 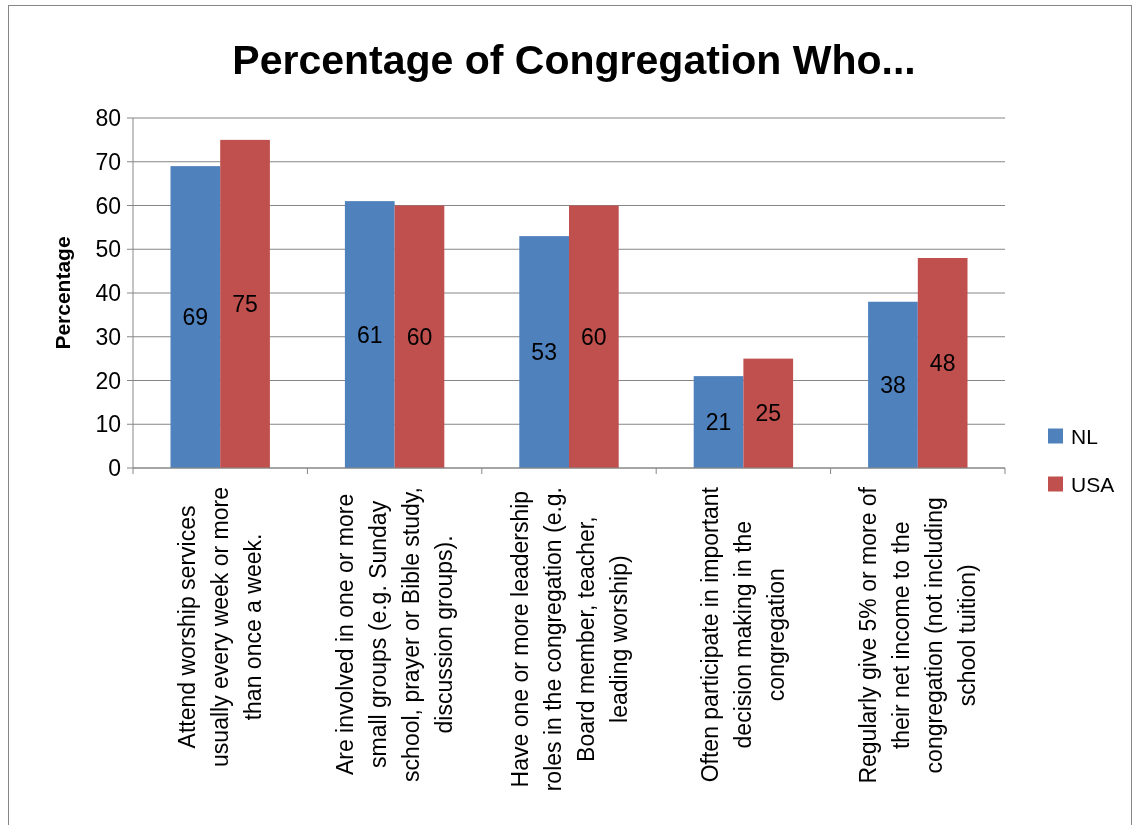 What do you see at coordinates (108, 118) in the screenshot?
I see `y-tick-label: 80` at bounding box center [108, 118].